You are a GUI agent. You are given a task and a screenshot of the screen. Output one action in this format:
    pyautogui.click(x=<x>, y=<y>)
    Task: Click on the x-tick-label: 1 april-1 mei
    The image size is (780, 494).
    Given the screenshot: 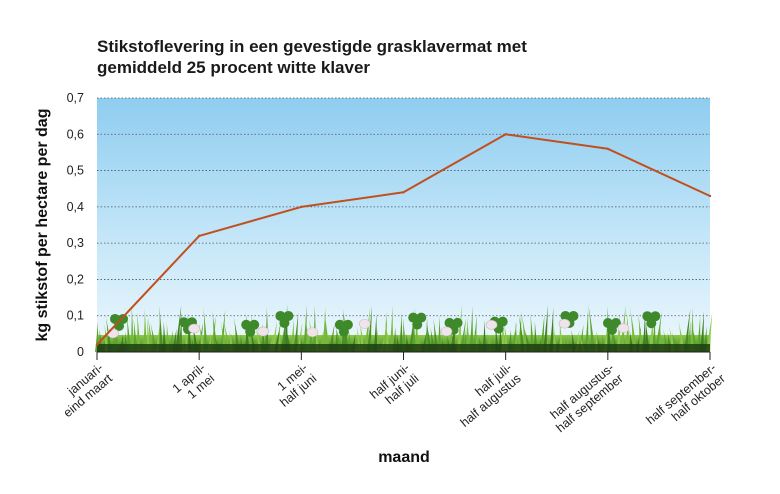 What is the action you would take?
    pyautogui.click(x=193, y=384)
    